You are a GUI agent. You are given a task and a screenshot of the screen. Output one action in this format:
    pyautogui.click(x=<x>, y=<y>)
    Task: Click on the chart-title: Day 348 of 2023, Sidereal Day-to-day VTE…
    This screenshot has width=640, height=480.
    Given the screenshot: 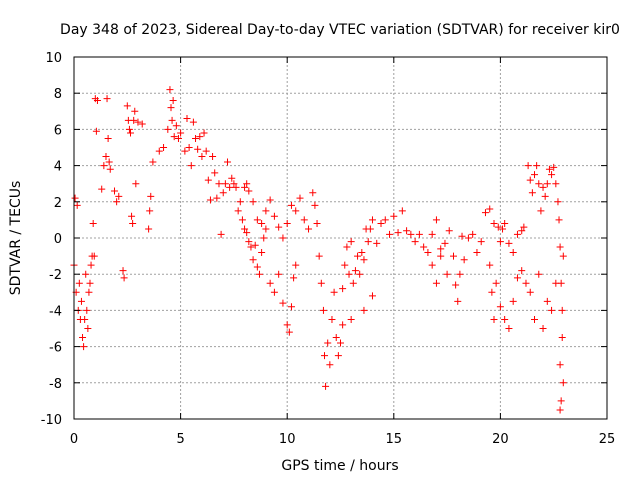 What is the action you would take?
    pyautogui.click(x=340, y=30)
    